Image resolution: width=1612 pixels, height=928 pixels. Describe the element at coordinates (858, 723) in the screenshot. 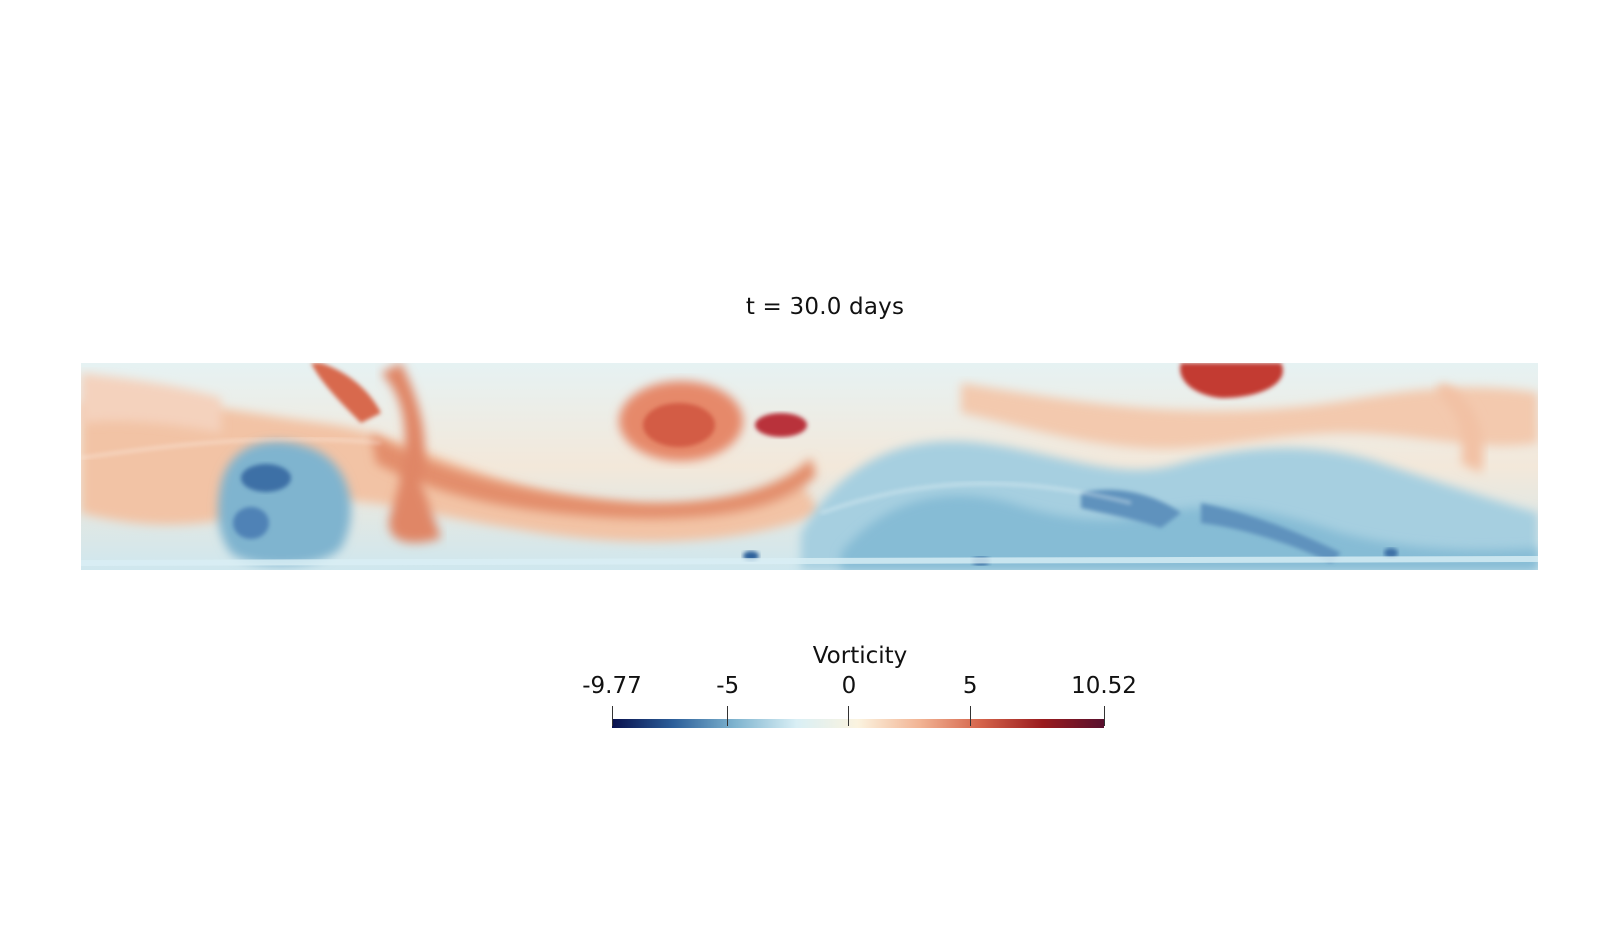

I see `colorbar-gradient` at that location.